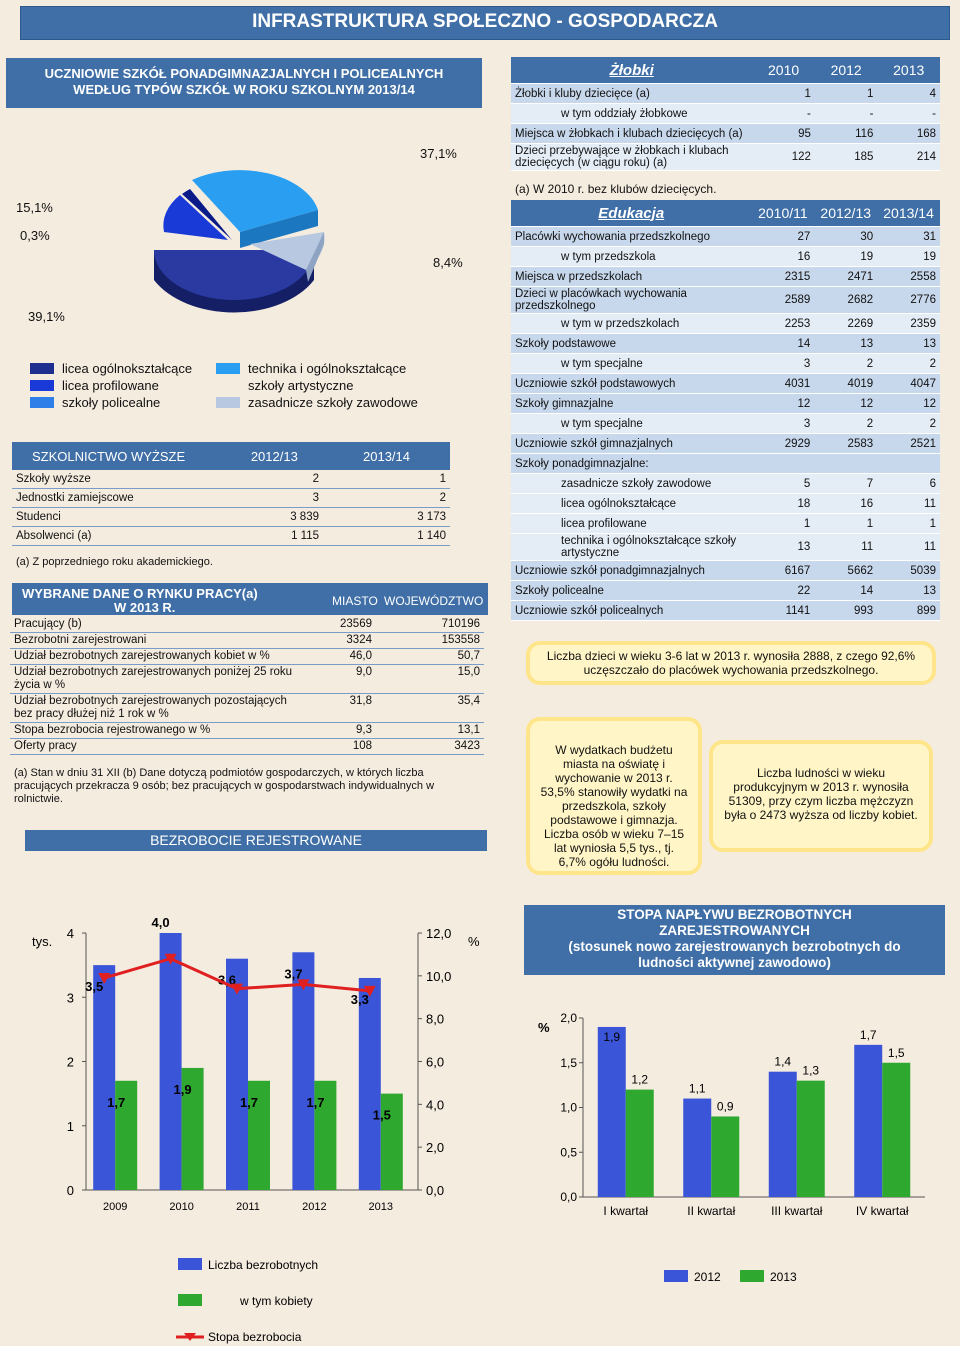  What do you see at coordinates (255, 201) in the screenshot?
I see `pie-slice-technika` at bounding box center [255, 201].